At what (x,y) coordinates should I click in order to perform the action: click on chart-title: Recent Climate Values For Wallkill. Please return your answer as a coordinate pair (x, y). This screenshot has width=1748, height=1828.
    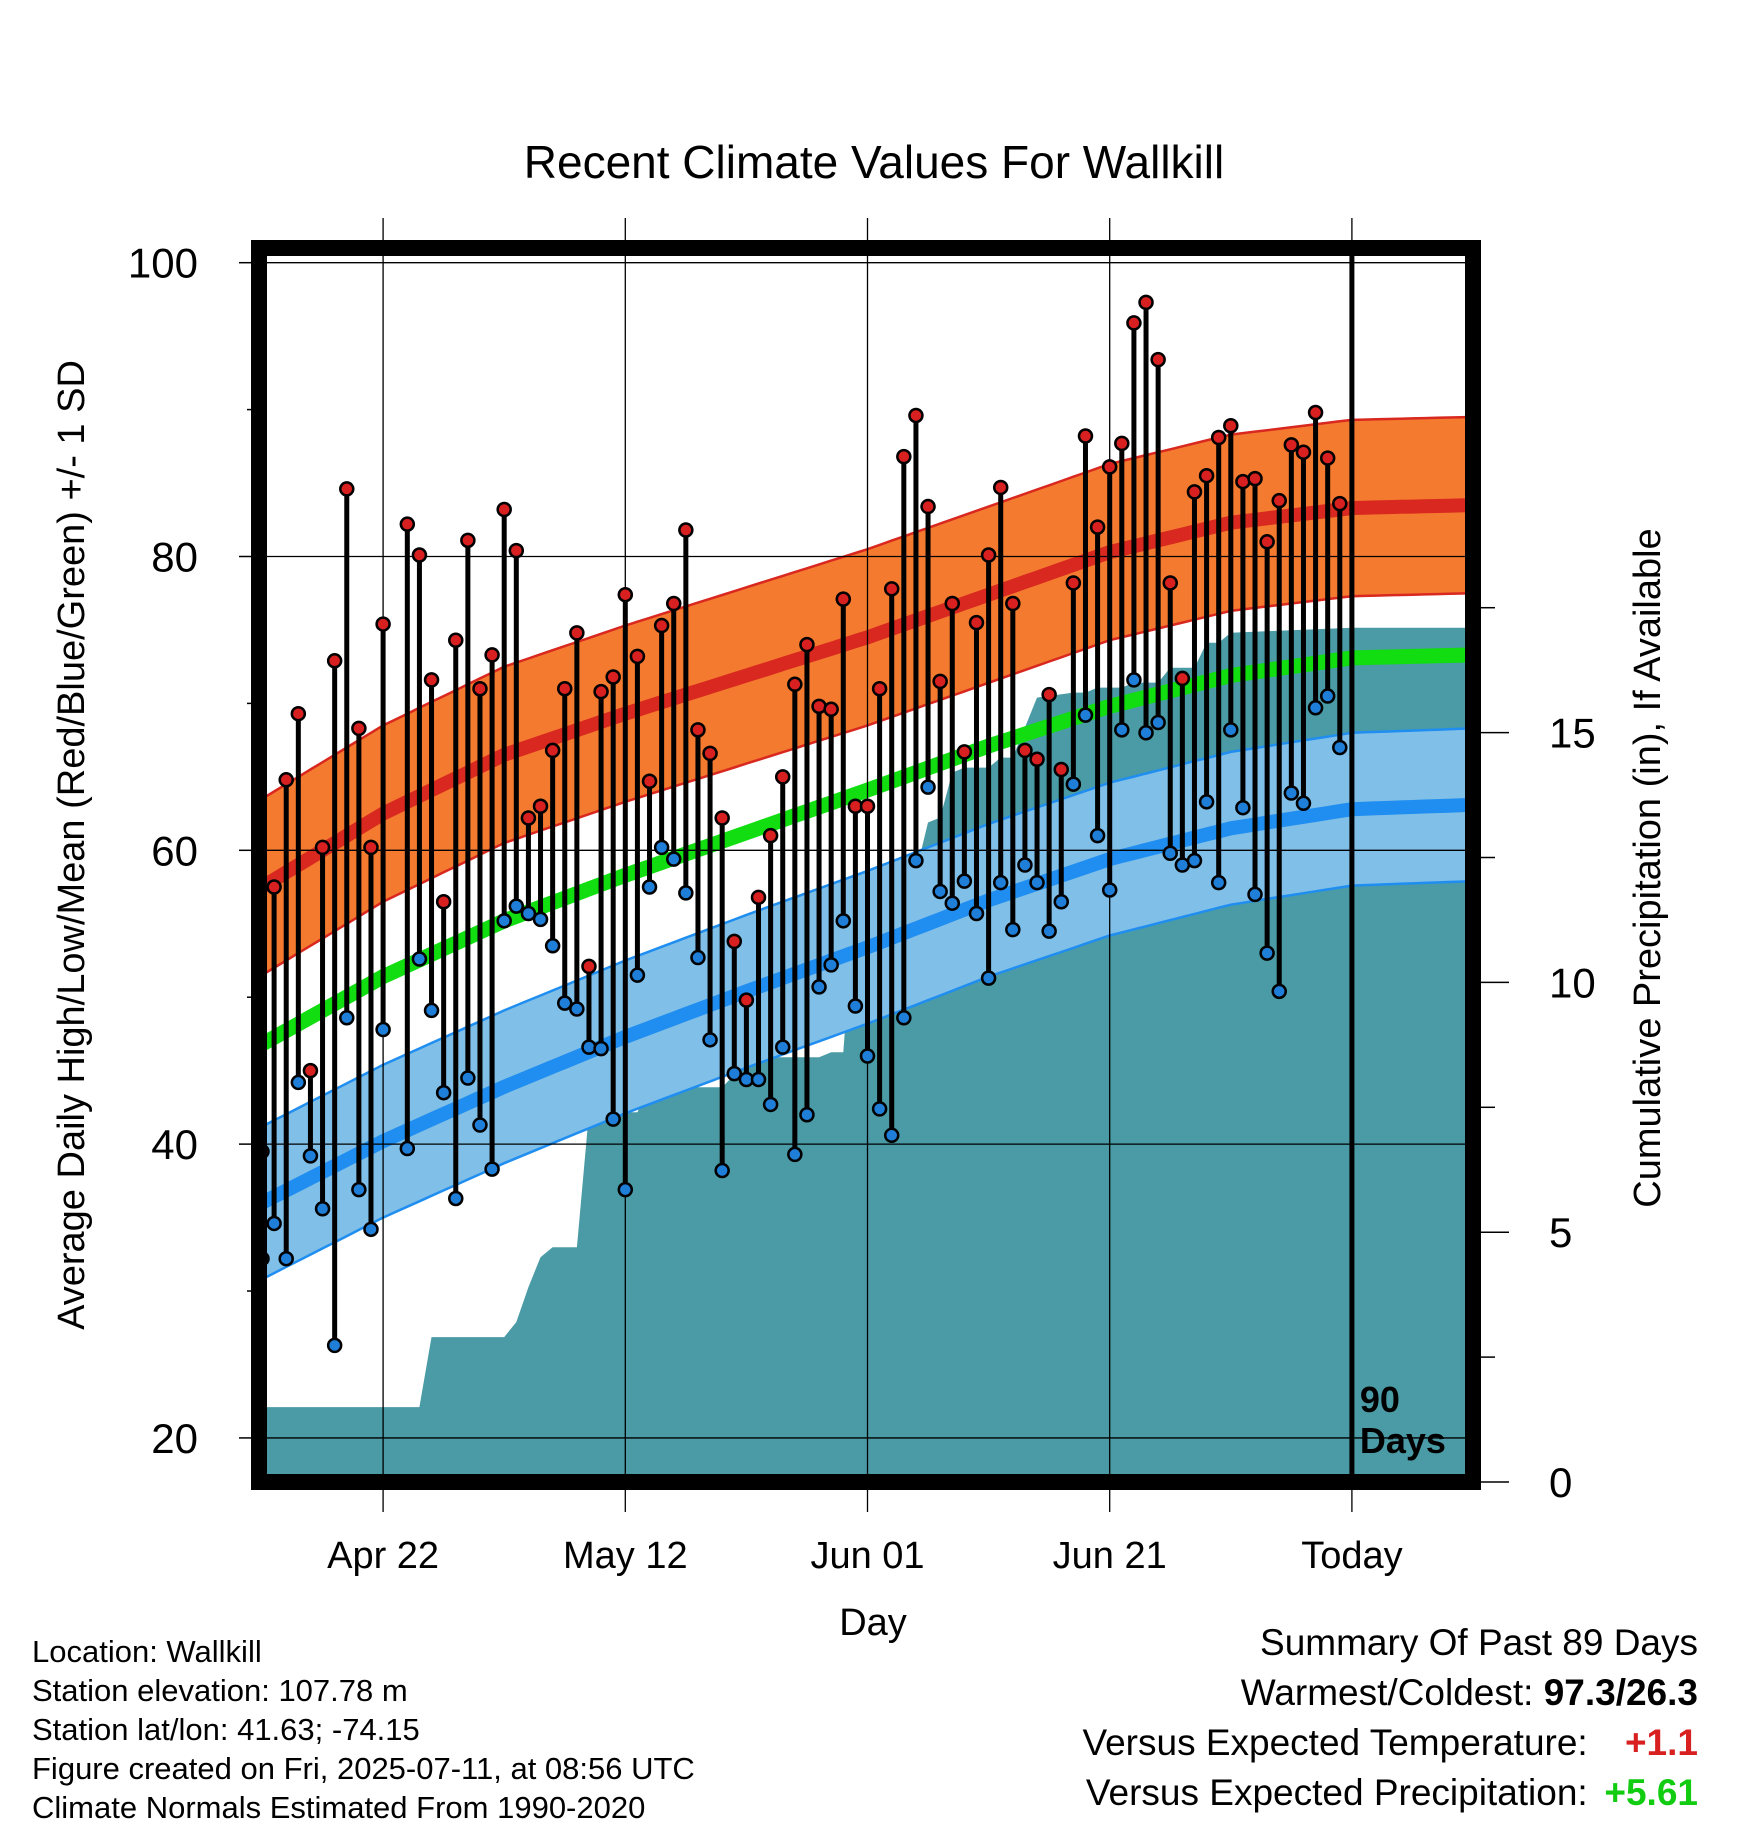
    Looking at the image, I should click on (874, 162).